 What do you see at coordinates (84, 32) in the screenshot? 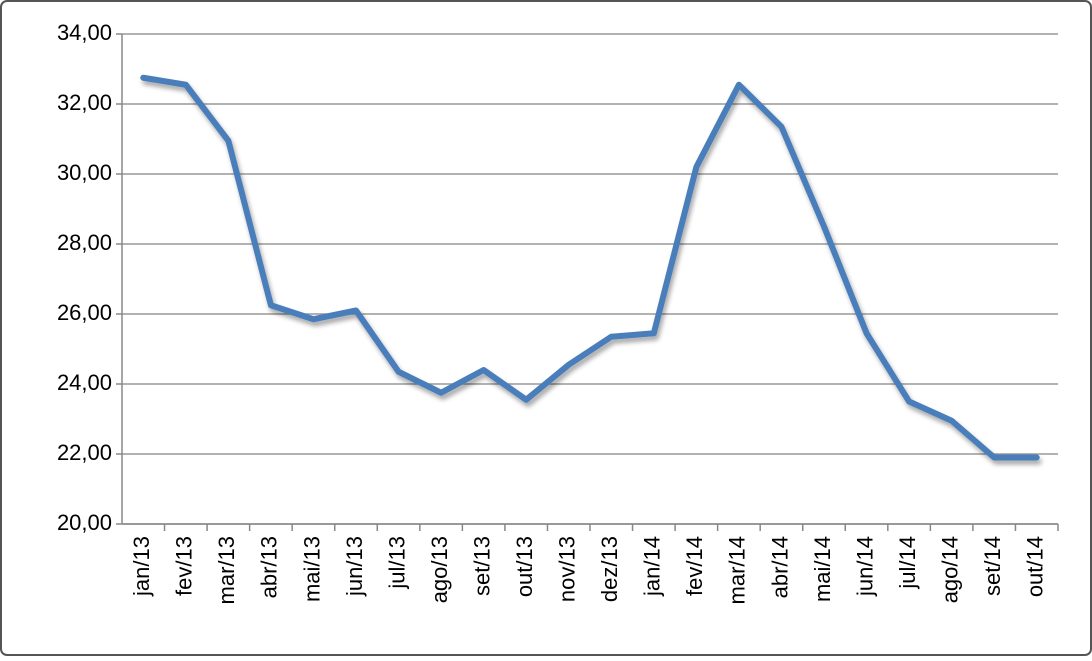
I see `y-tick-label: 34,00` at bounding box center [84, 32].